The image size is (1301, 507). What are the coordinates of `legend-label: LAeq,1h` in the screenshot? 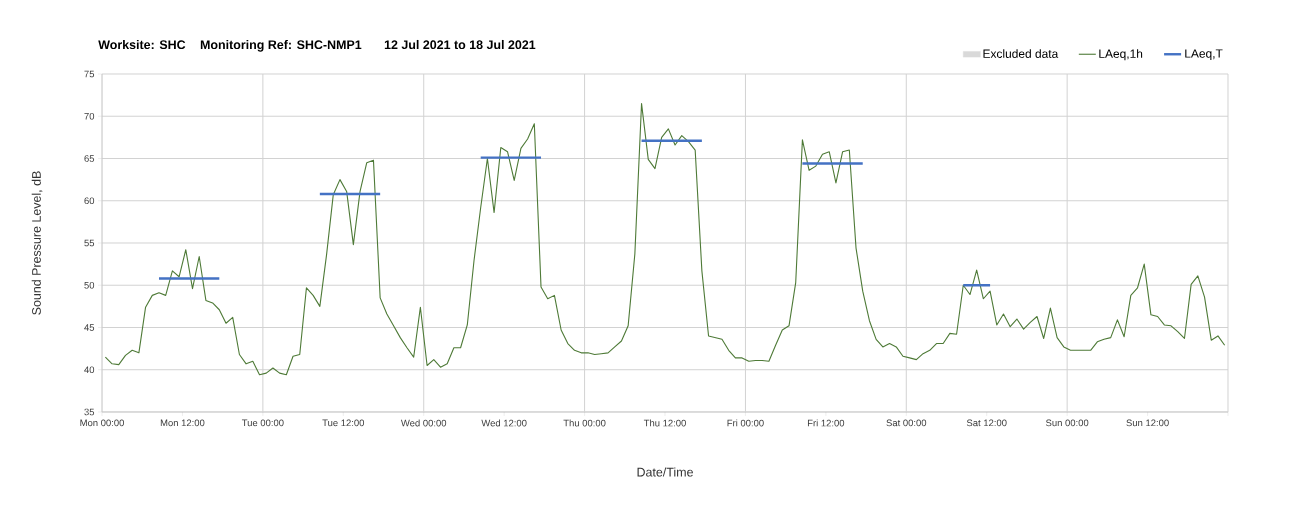 It's located at (1121, 55).